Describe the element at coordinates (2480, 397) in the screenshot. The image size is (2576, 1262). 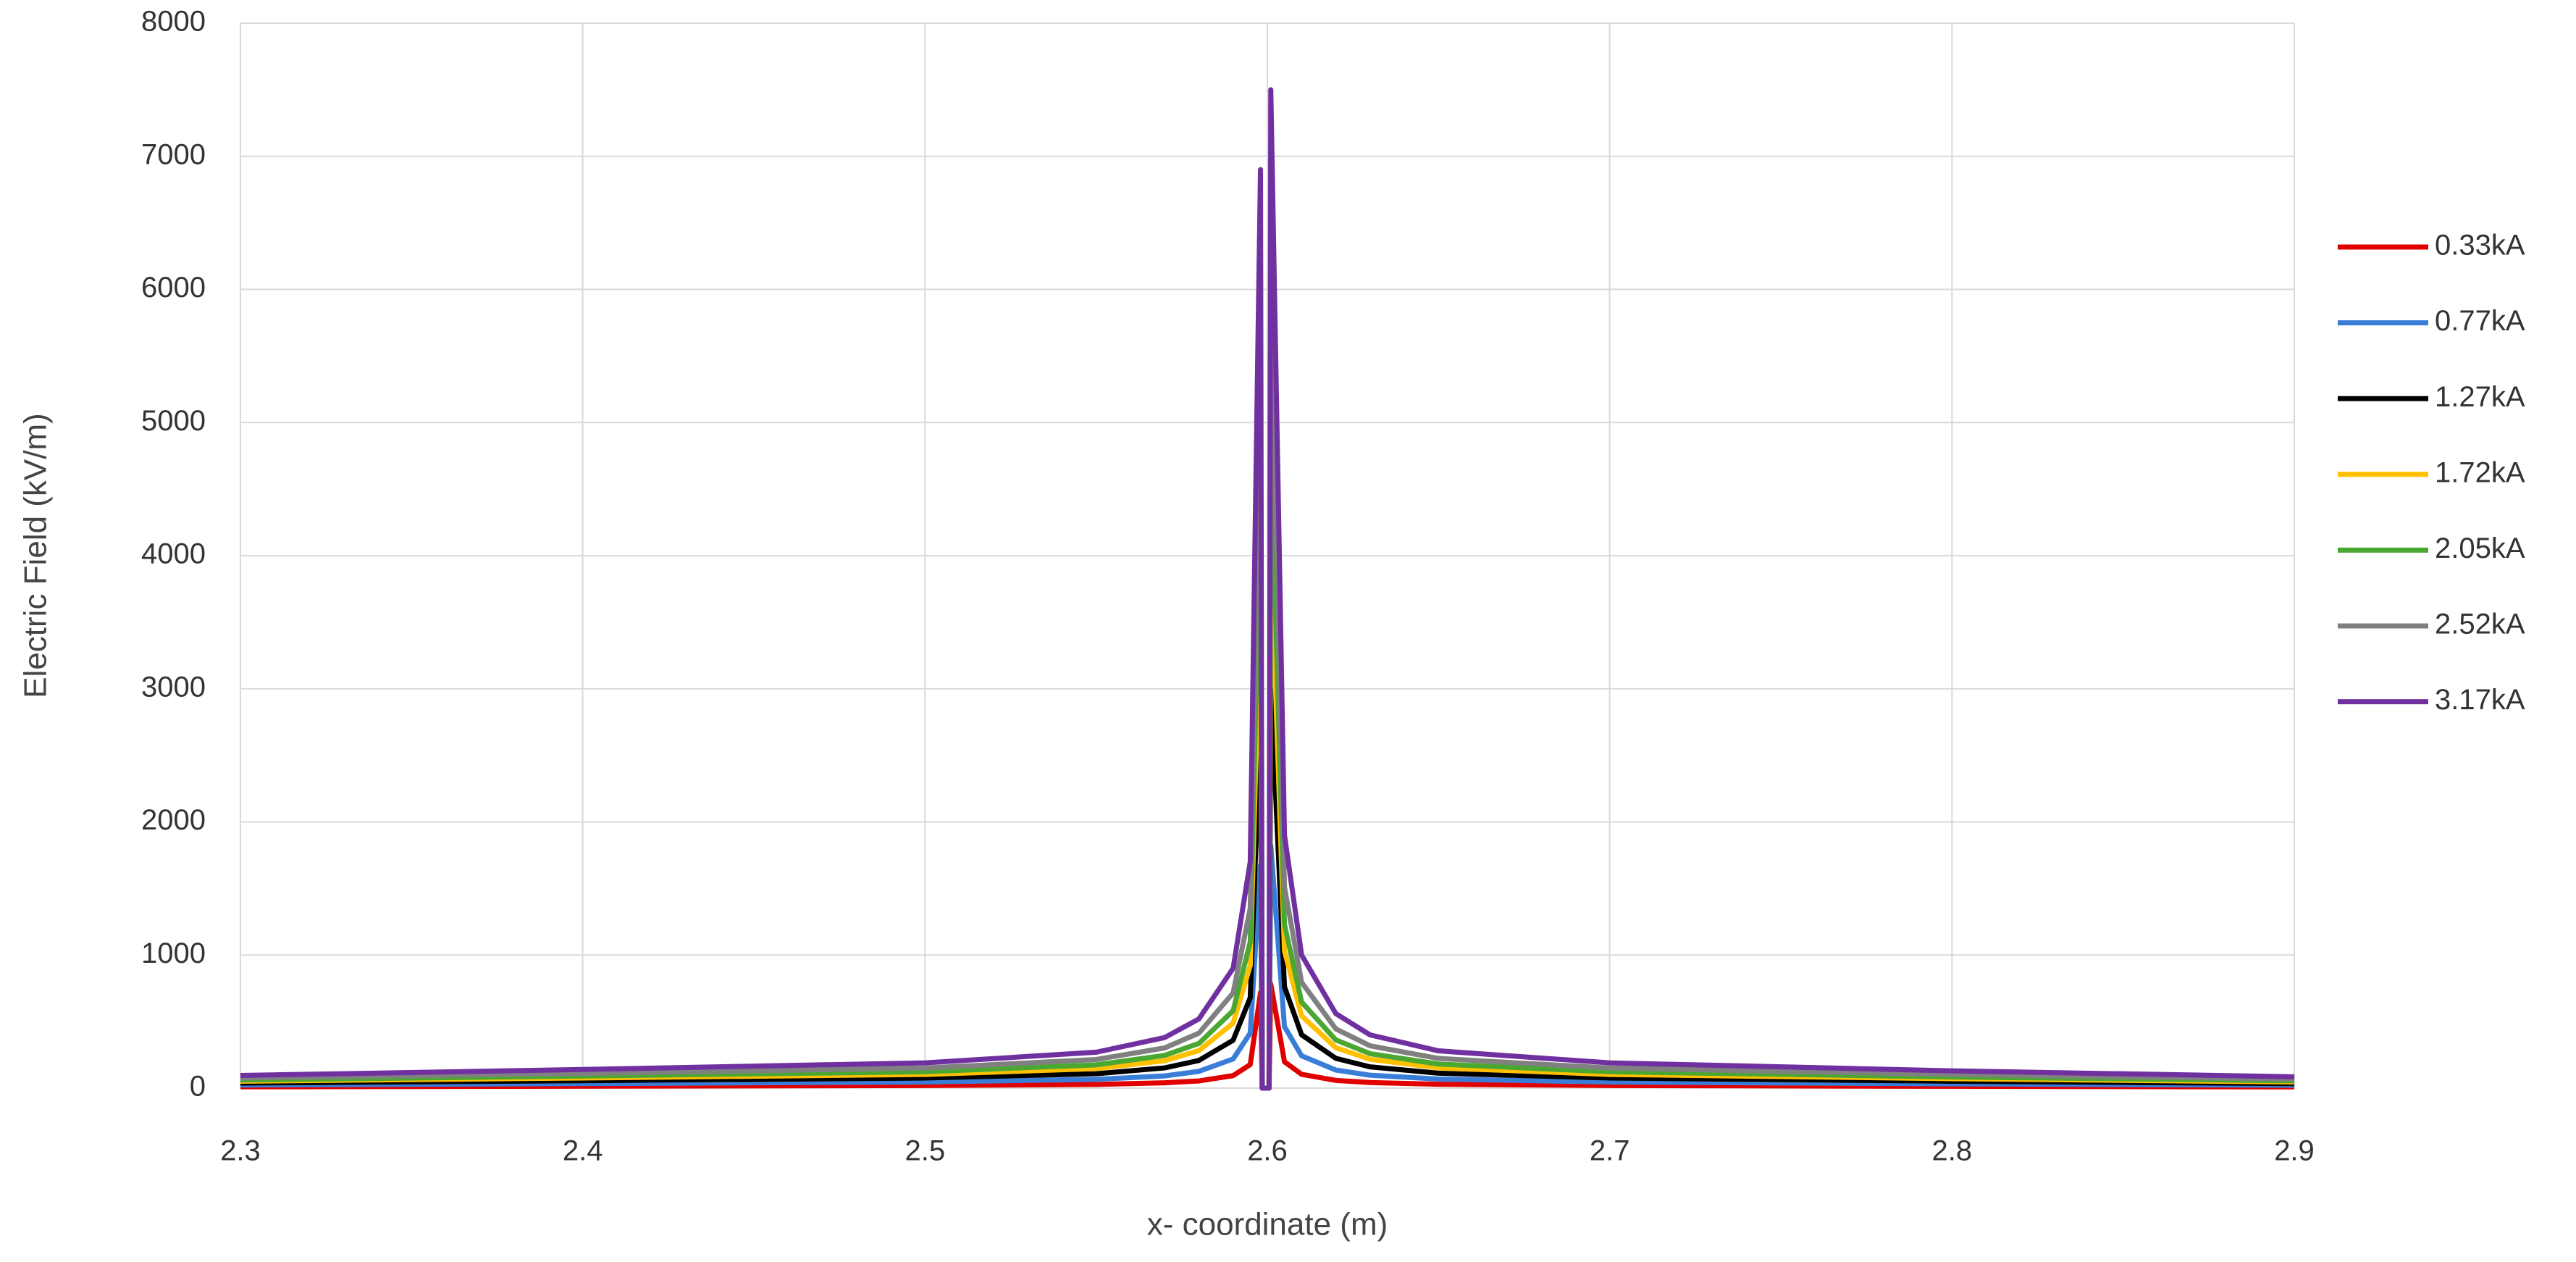
I see `legend-label: 1.27kA` at that location.